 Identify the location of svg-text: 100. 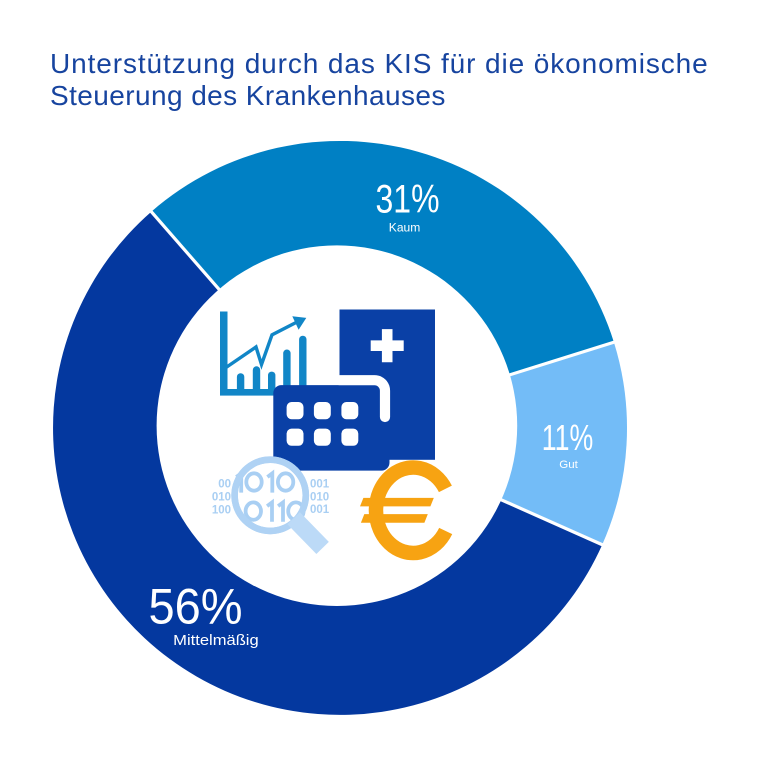
(221, 510).